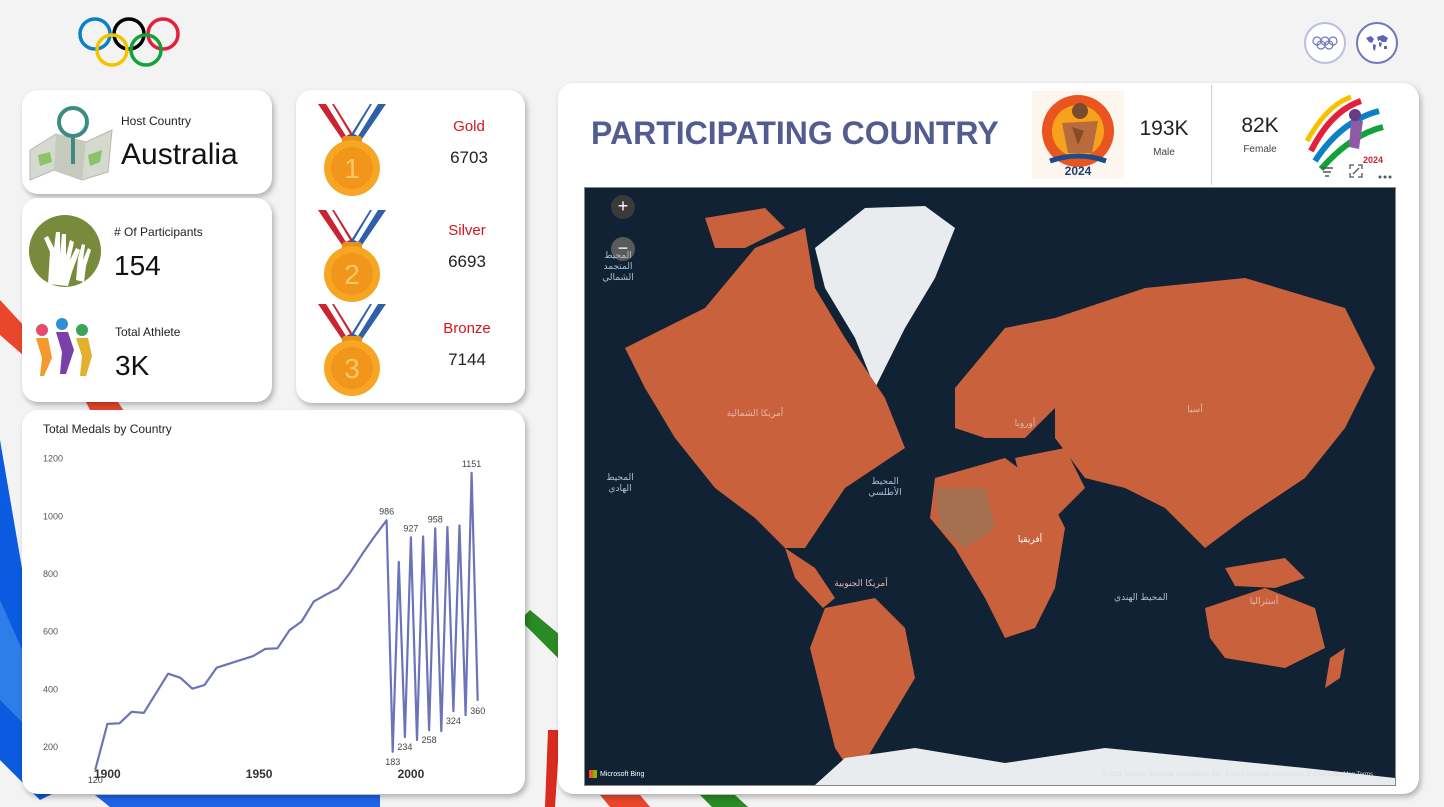 The height and width of the screenshot is (807, 1444). I want to click on y-tick-label: 1000, so click(53, 516).